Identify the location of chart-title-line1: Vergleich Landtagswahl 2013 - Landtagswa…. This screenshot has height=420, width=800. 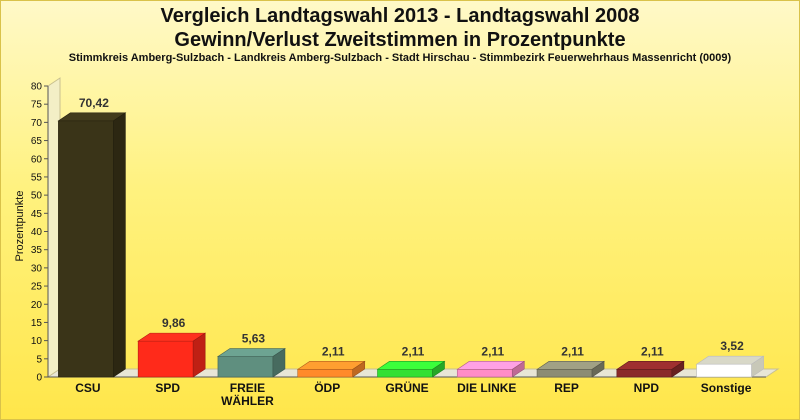
(400, 16).